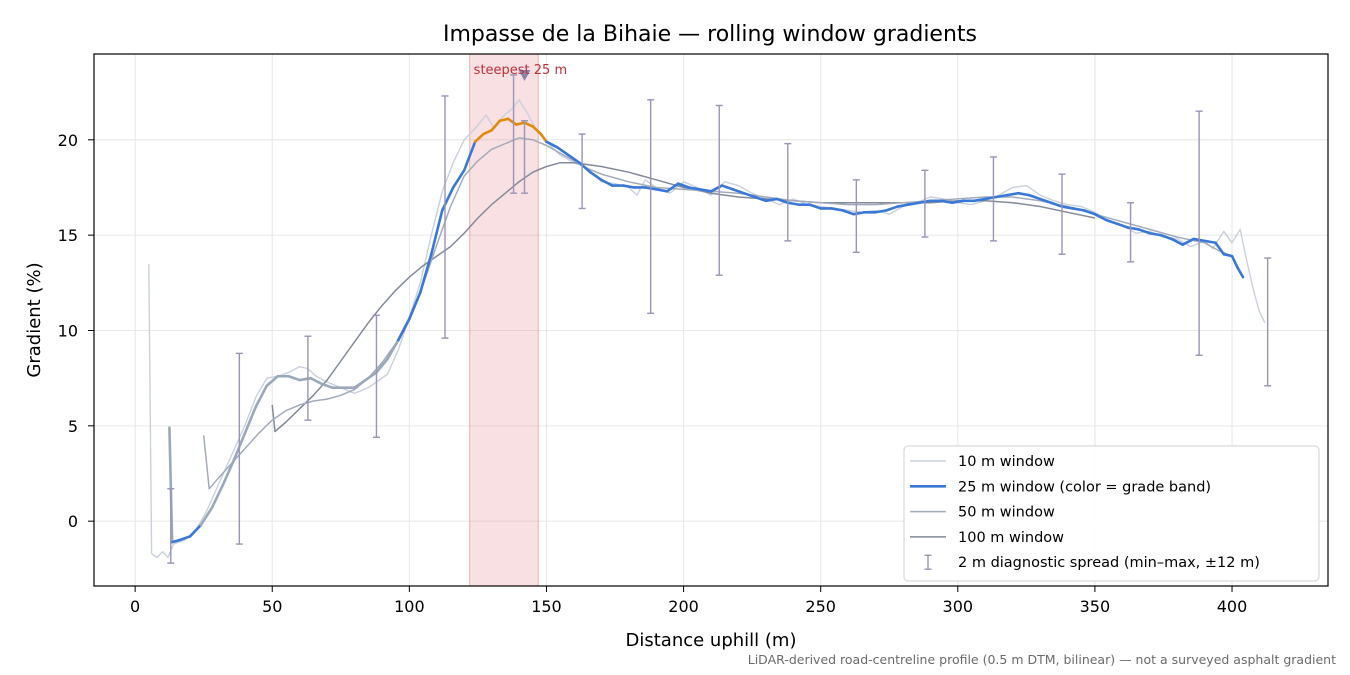 This screenshot has width=1350, height=675. I want to click on x-tick-label: 350, so click(1095, 606).